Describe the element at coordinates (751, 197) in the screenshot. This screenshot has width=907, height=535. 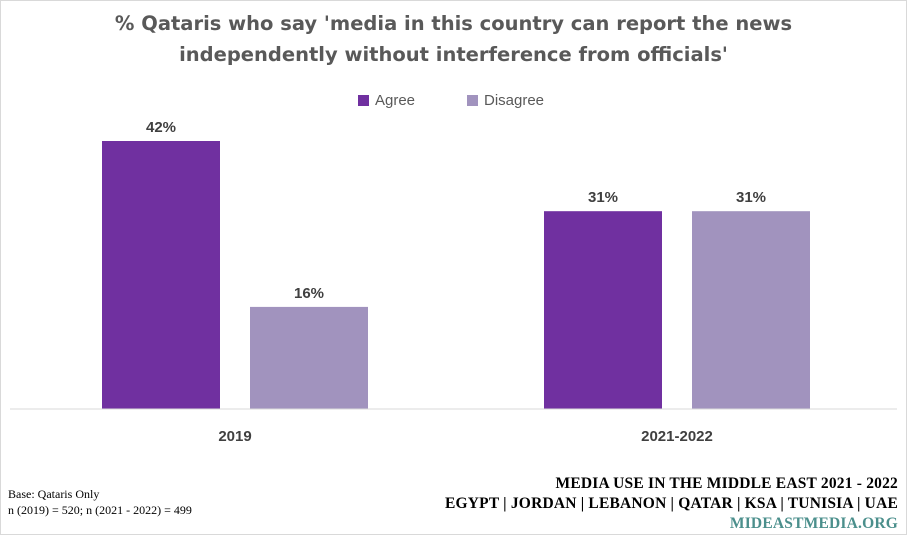
I see `data-label-disagree-2021-2022: 31%` at that location.